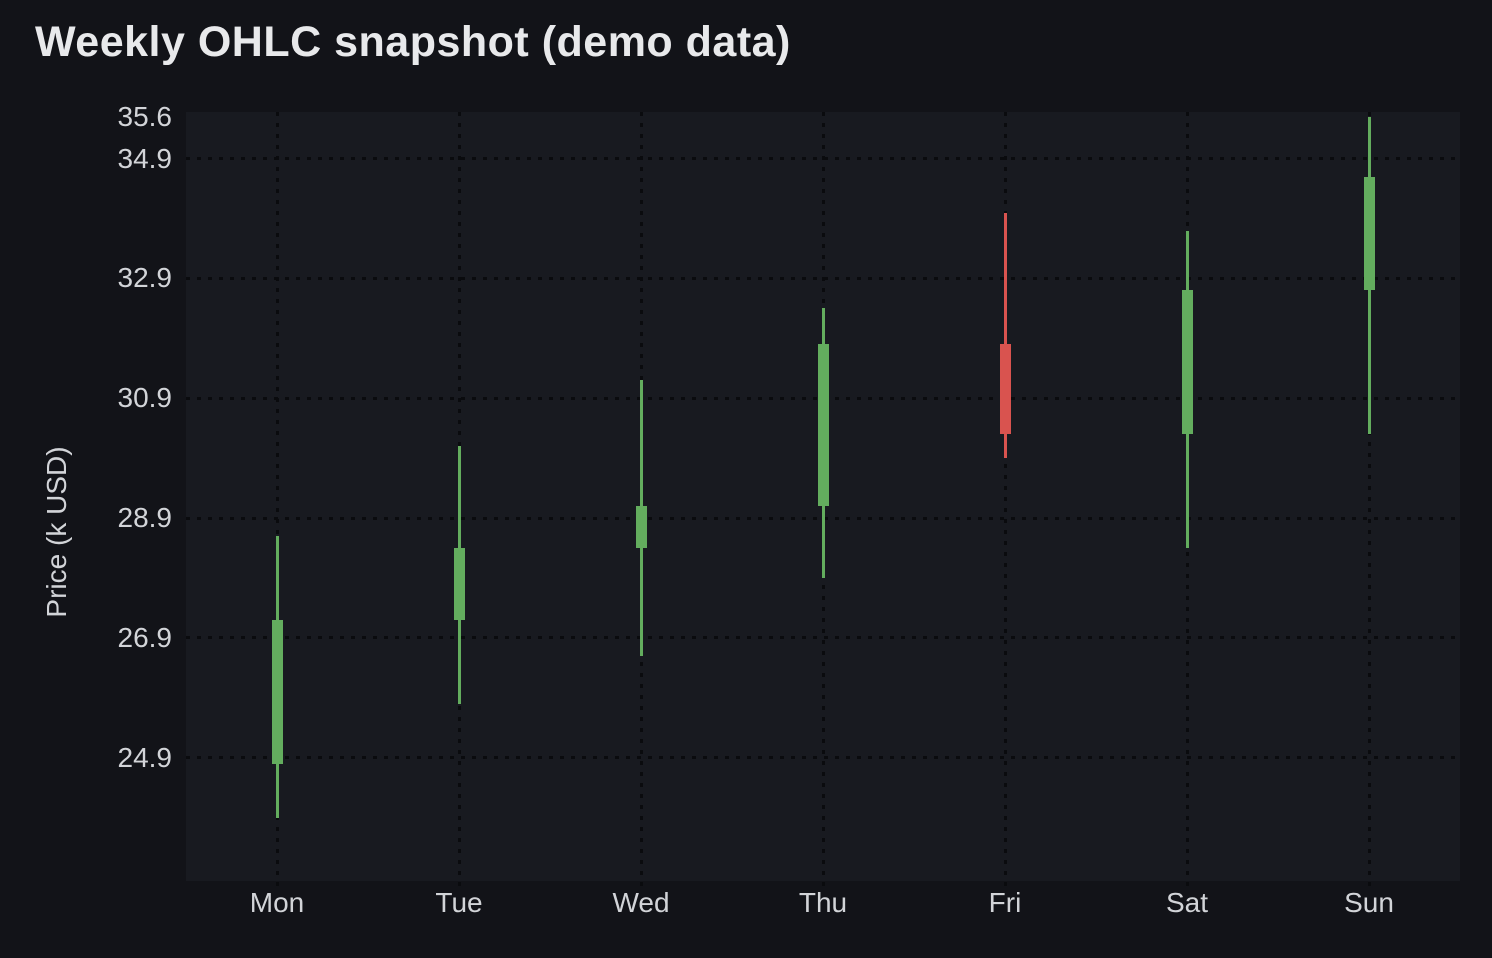 The image size is (1492, 958). Describe the element at coordinates (145, 637) in the screenshot. I see `y-tick-label: 26.9` at that location.